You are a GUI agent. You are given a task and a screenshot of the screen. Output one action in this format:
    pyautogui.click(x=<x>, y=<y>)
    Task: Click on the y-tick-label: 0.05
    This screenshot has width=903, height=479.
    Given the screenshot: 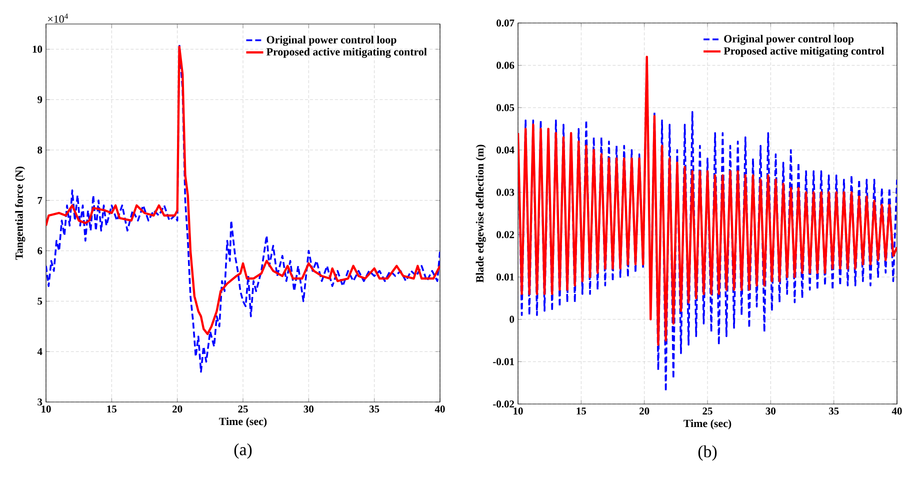 What is the action you would take?
    pyautogui.click(x=505, y=108)
    